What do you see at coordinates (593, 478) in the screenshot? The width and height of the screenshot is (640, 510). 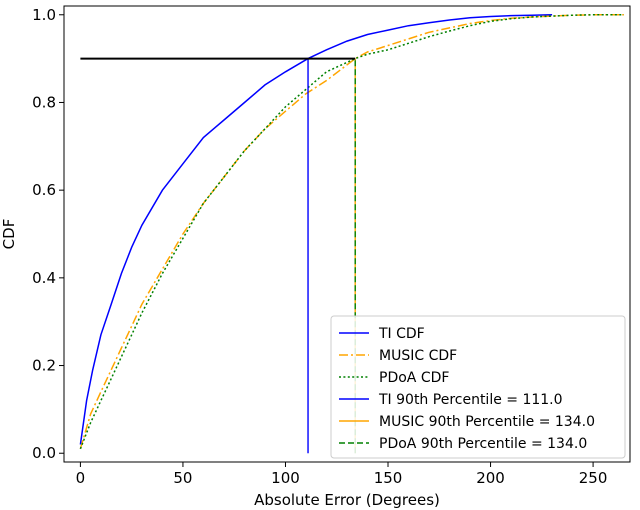 I see `x-tick-label: 250` at bounding box center [593, 478].